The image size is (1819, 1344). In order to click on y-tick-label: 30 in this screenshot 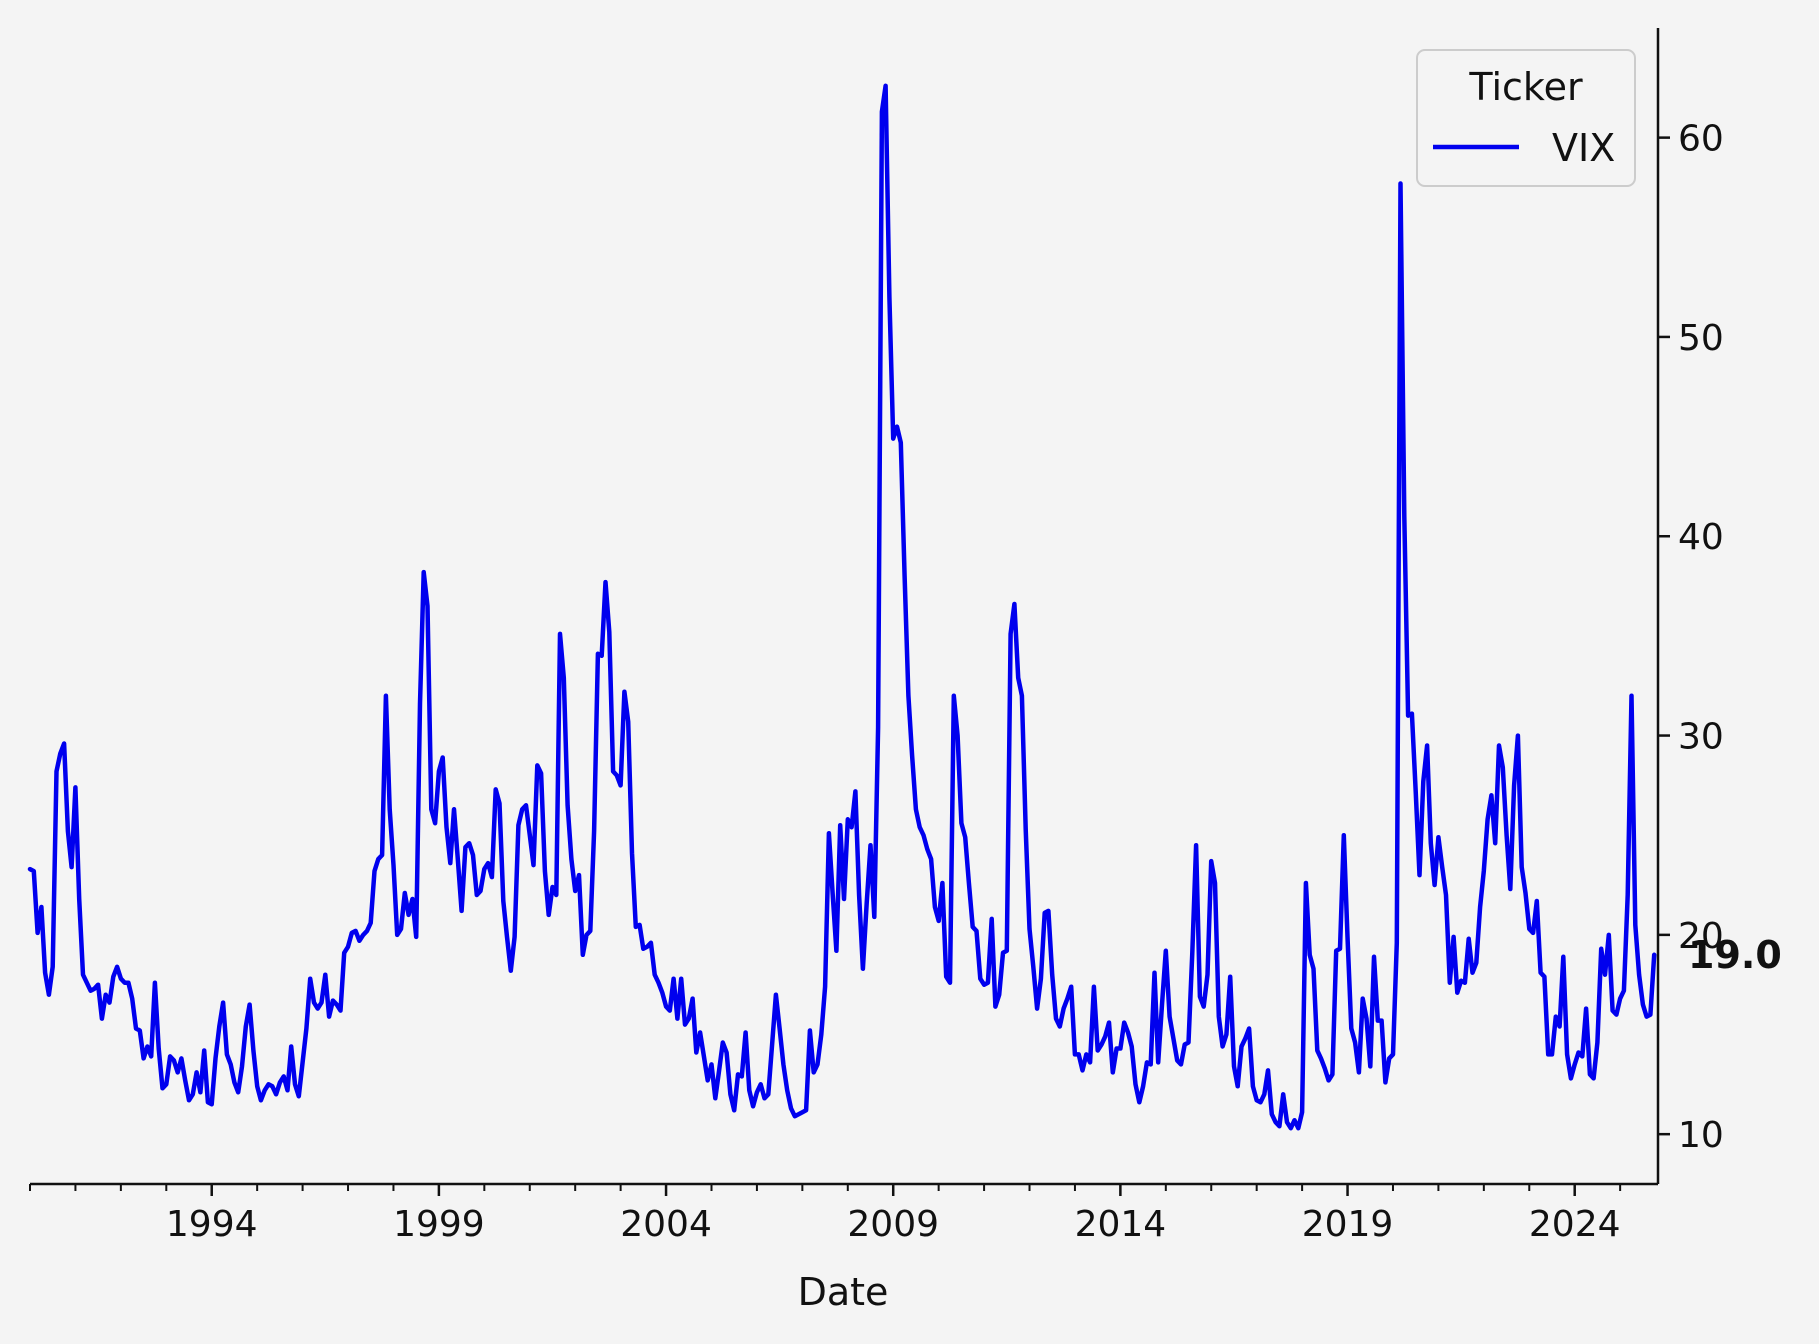, I will do `click(1701, 737)`.